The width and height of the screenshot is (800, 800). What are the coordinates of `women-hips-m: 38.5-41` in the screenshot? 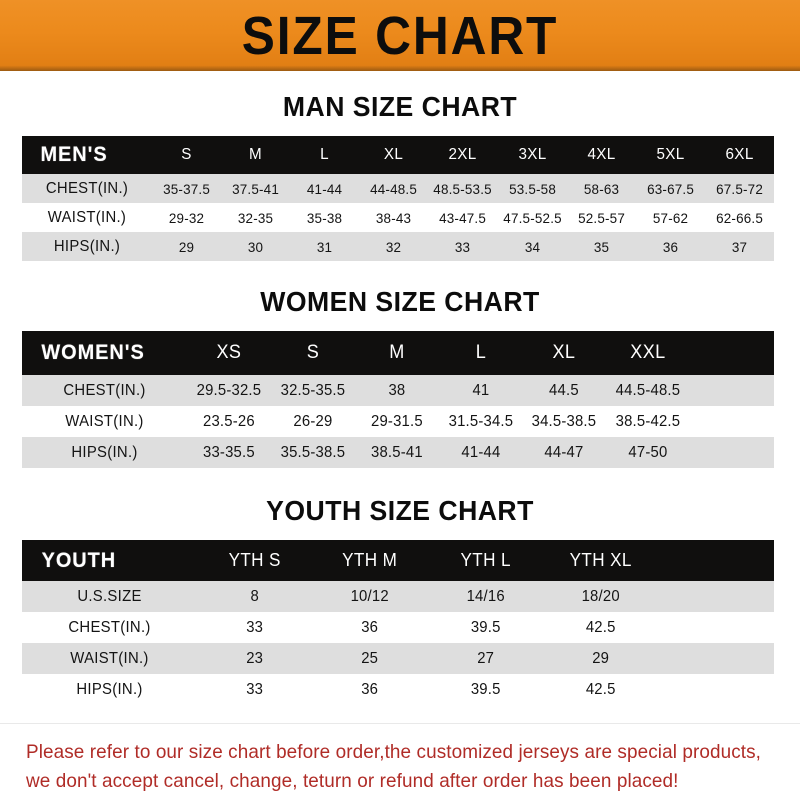 It's located at (396, 452).